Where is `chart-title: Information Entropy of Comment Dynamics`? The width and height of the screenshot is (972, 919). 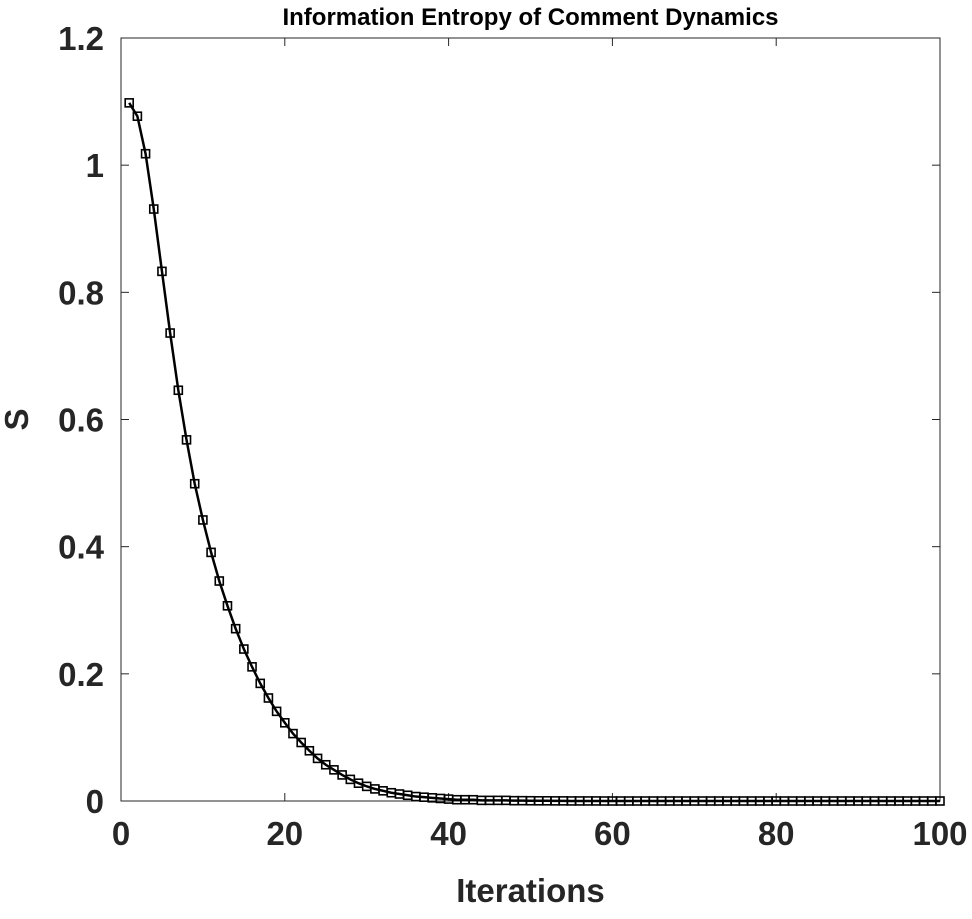
chart-title: Information Entropy of Comment Dynamics is located at coordinates (530, 17).